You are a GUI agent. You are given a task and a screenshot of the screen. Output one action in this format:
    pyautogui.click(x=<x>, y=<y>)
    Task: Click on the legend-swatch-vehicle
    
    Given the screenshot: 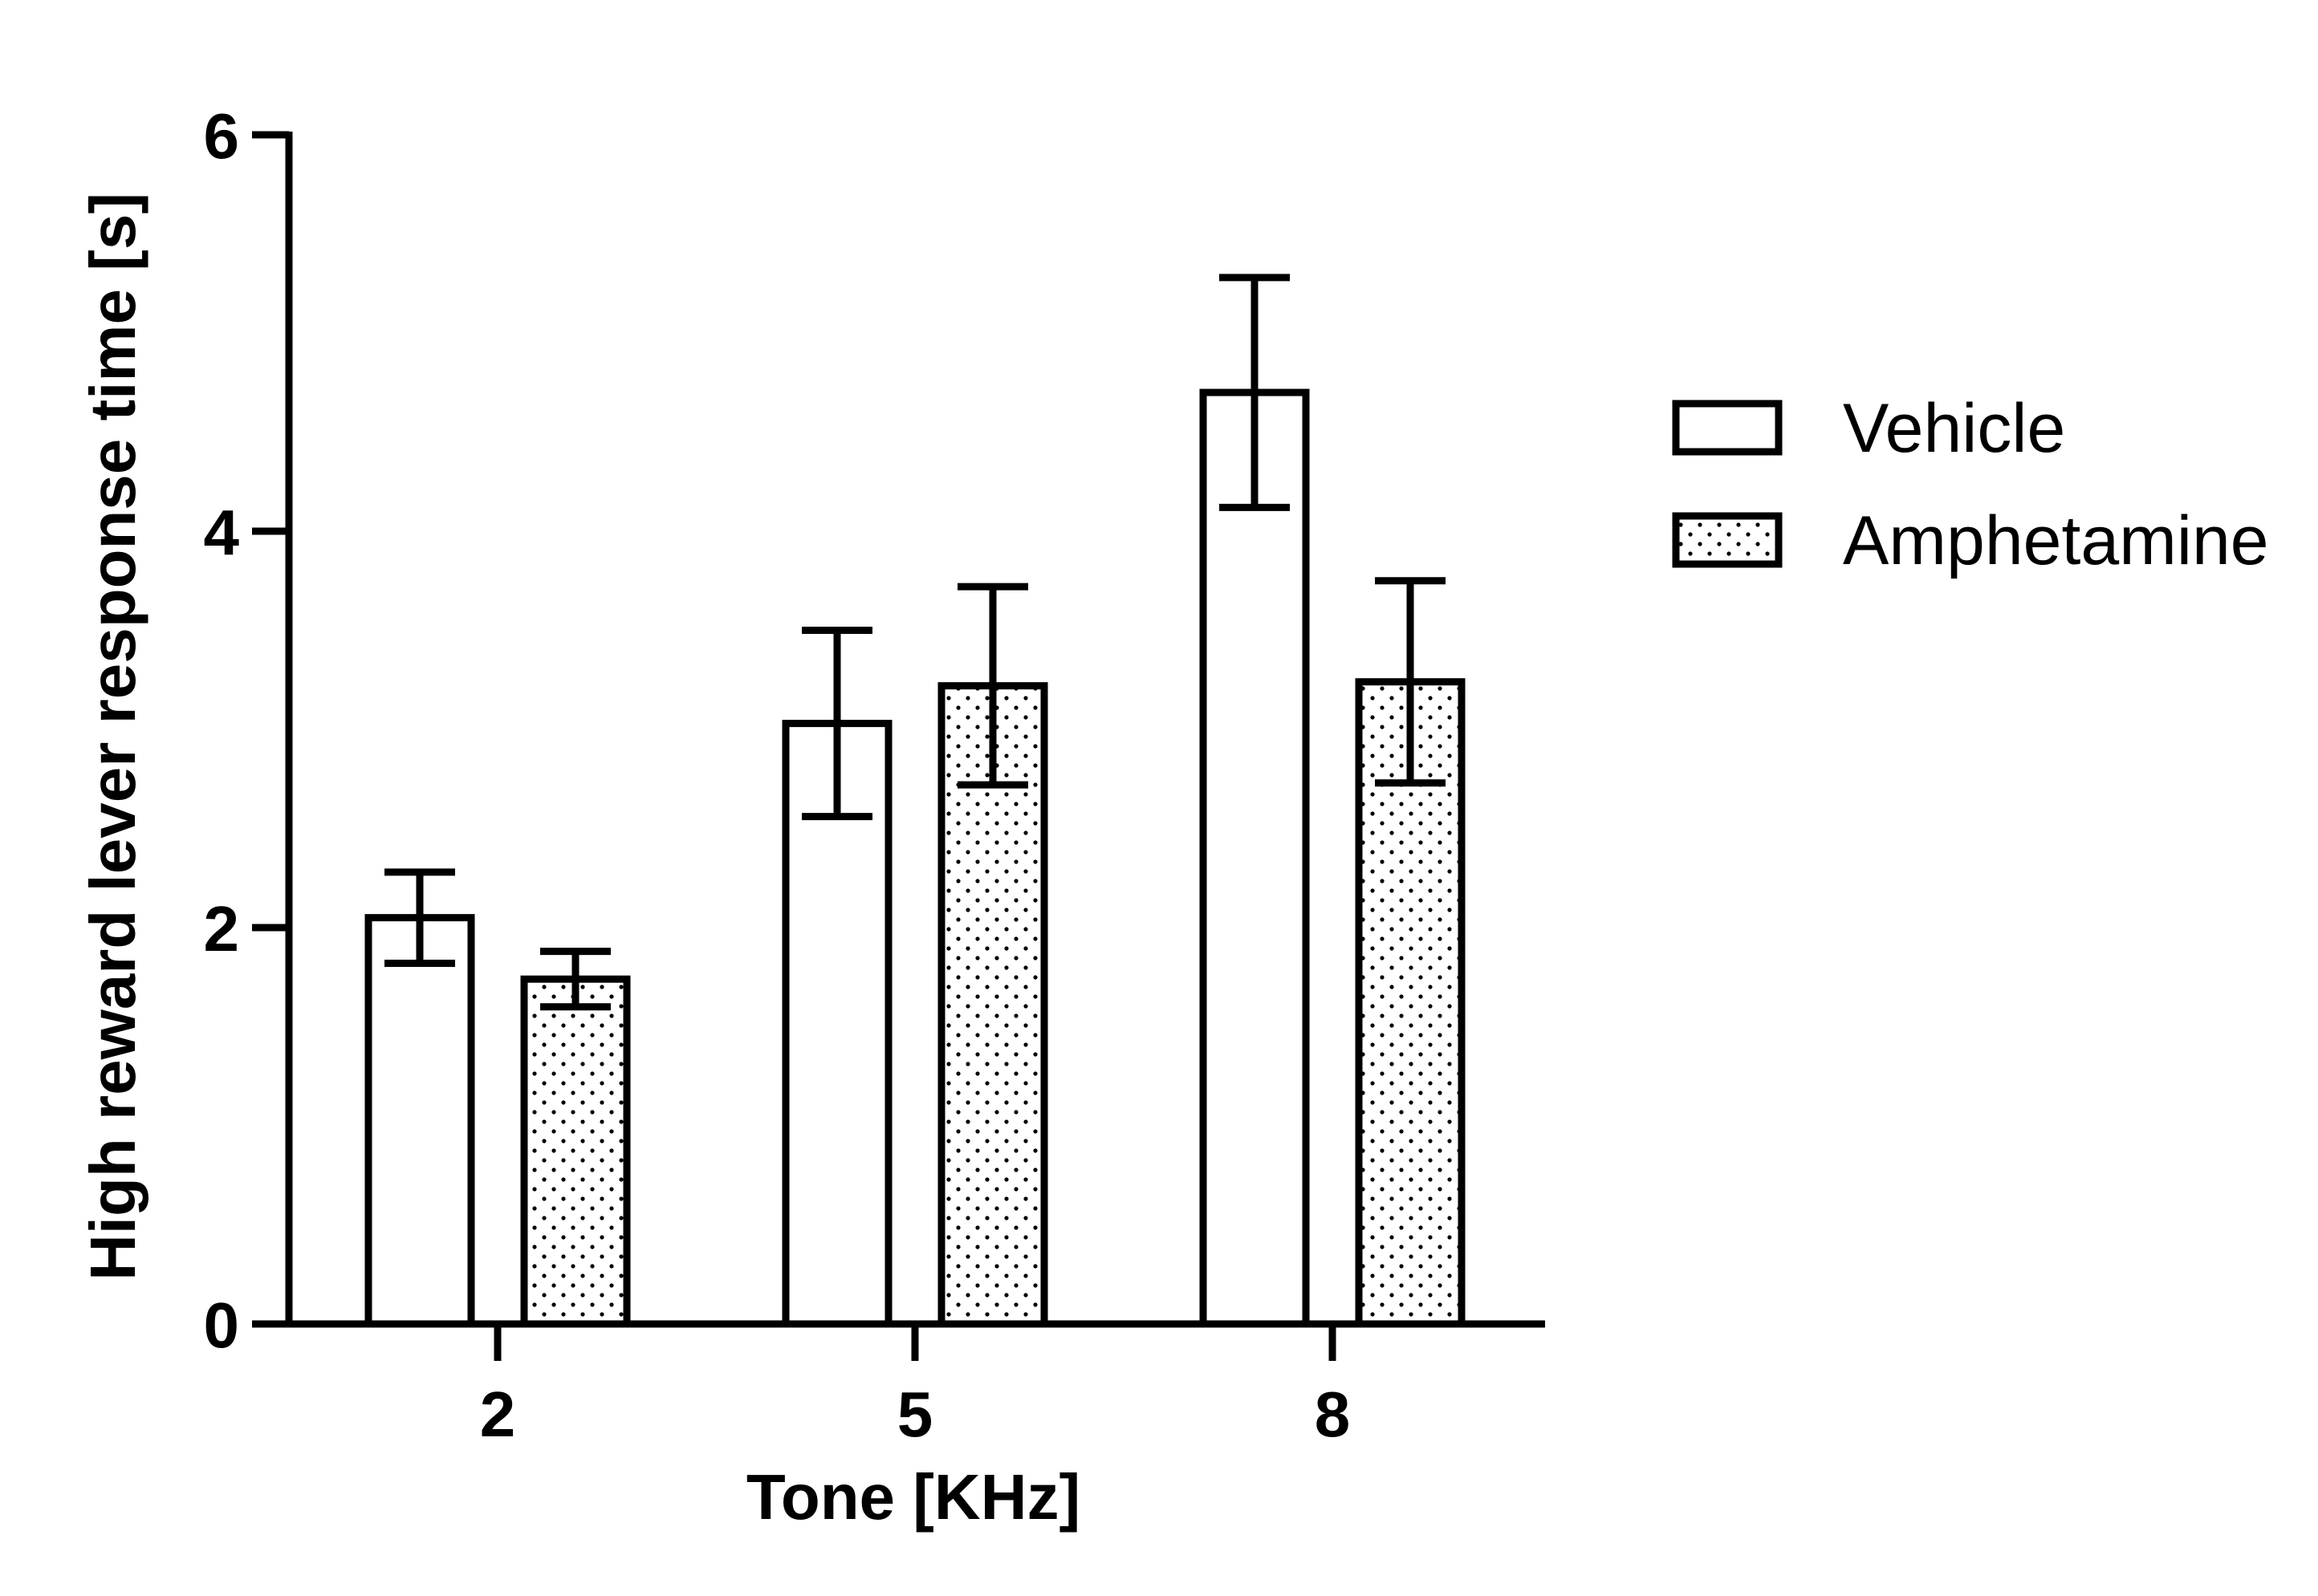 What is the action you would take?
    pyautogui.click(x=1728, y=428)
    